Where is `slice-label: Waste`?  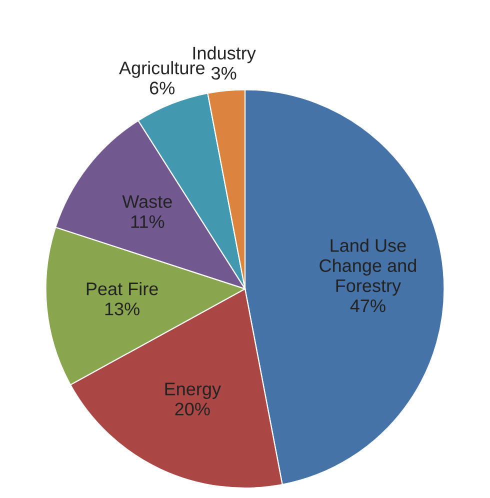
slice-label: Waste is located at coordinates (147, 201).